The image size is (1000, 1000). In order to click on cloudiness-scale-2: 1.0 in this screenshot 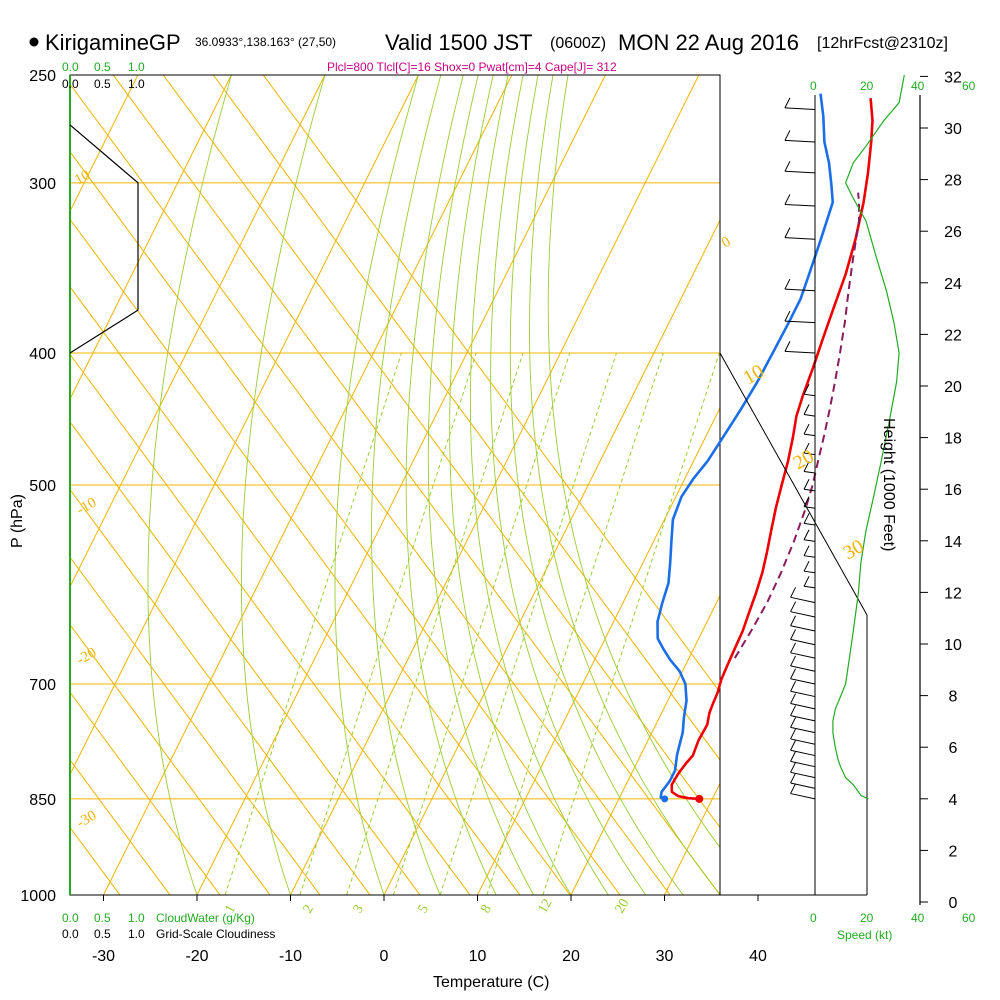, I will do `click(136, 934)`.